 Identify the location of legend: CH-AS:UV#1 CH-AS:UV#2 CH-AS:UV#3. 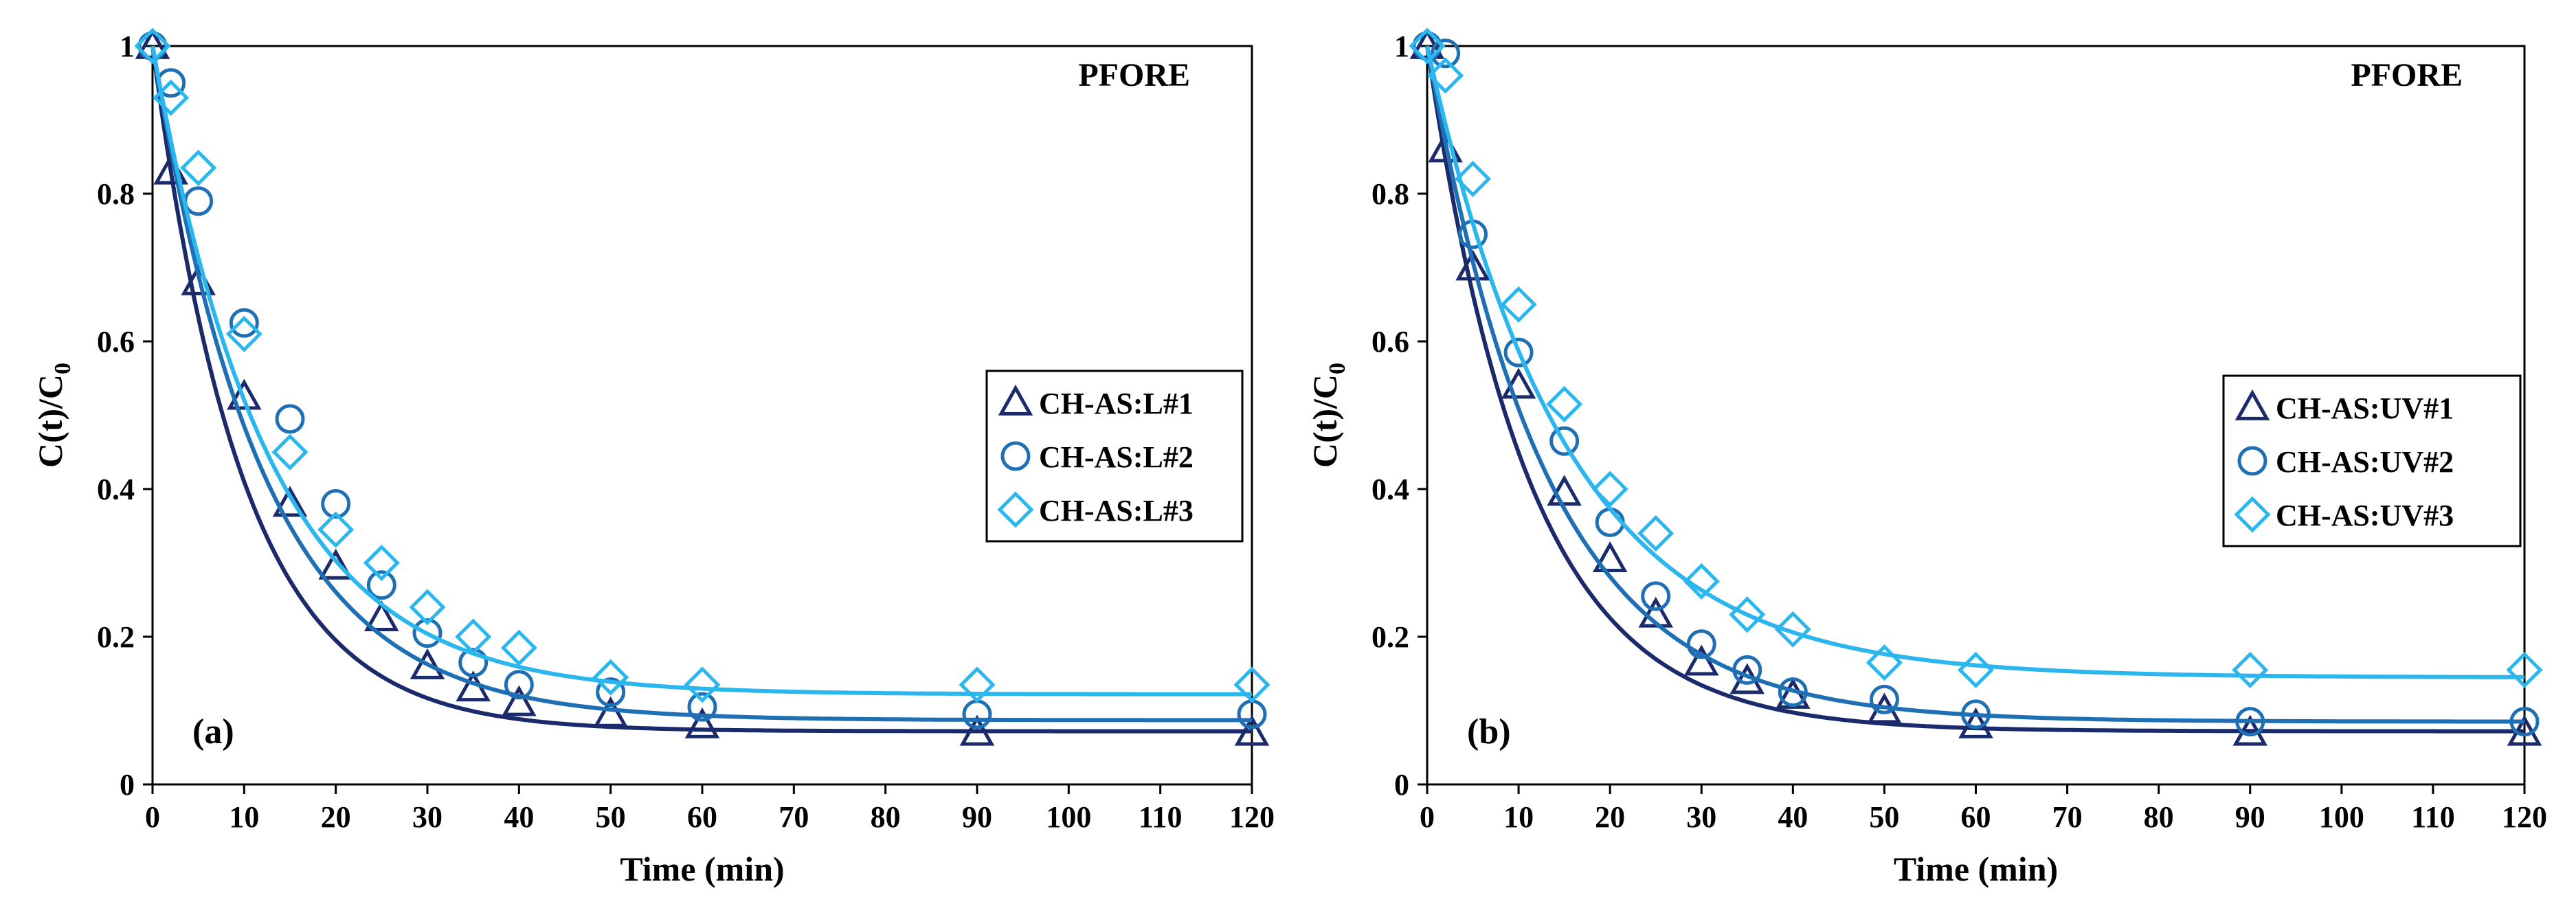
(2372, 460).